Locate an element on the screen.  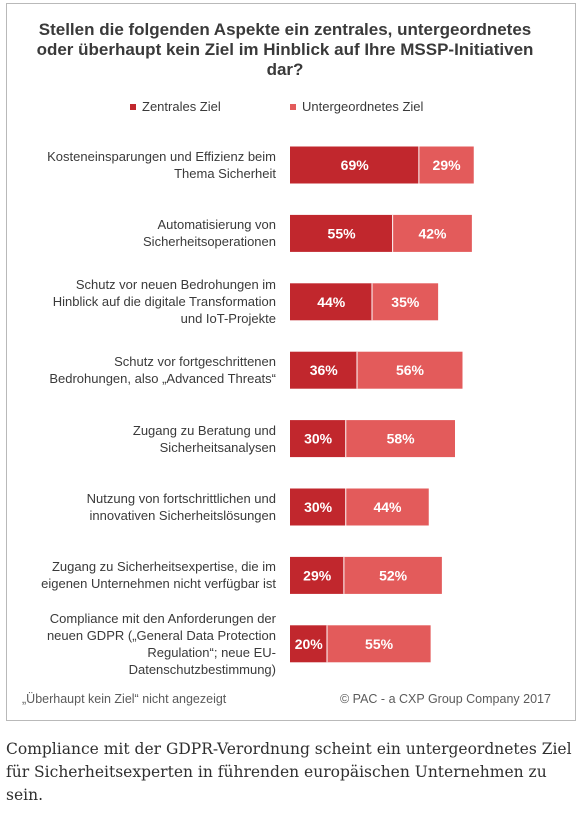
category-label-line: Compliance mit den Anforderungen der is located at coordinates (162, 618).